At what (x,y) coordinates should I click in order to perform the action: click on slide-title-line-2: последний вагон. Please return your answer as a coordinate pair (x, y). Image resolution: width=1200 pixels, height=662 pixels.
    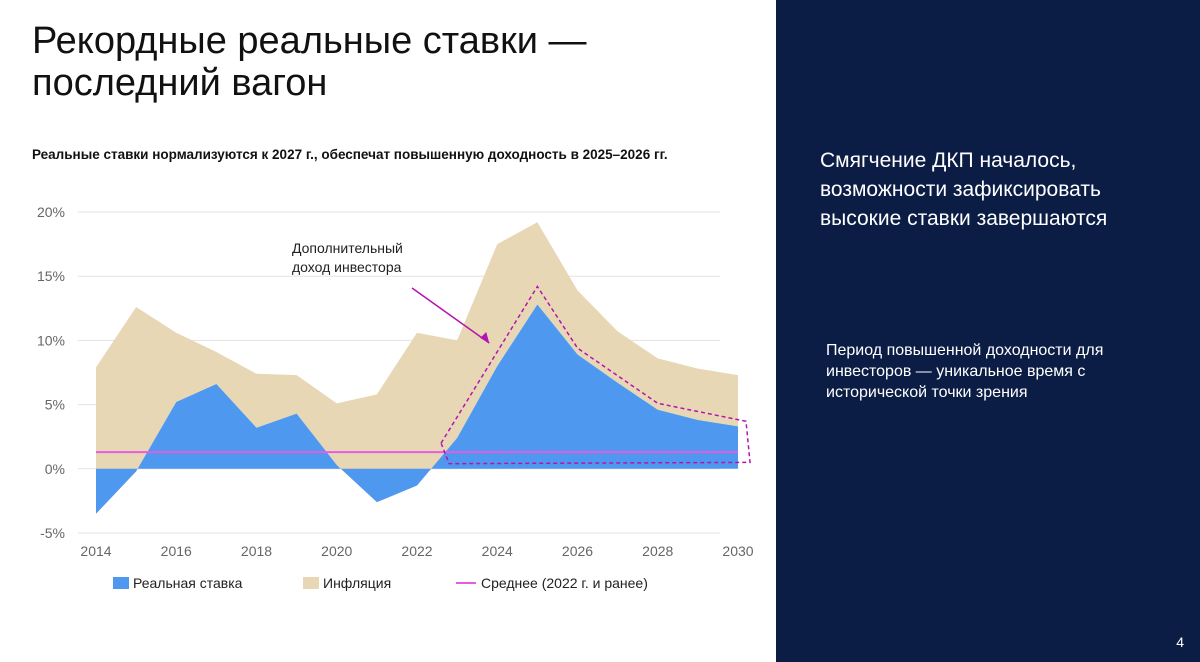
    Looking at the image, I should click on (180, 83).